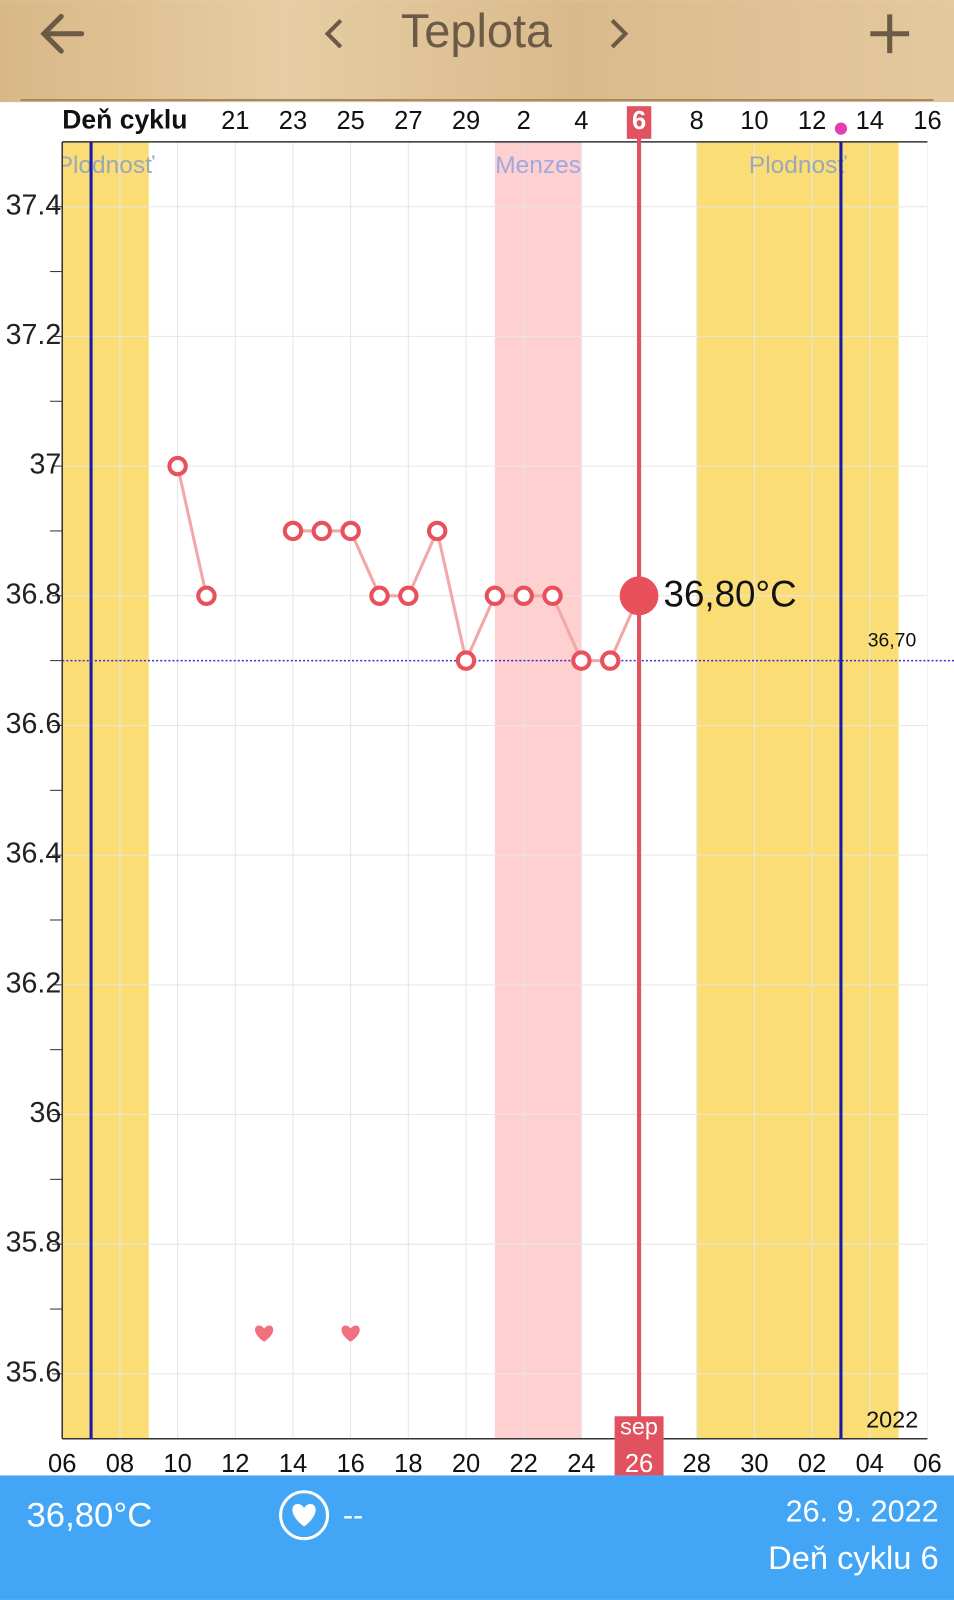 This screenshot has height=1600, width=954. What do you see at coordinates (34, 205) in the screenshot?
I see `y-tick-label: 37.4` at bounding box center [34, 205].